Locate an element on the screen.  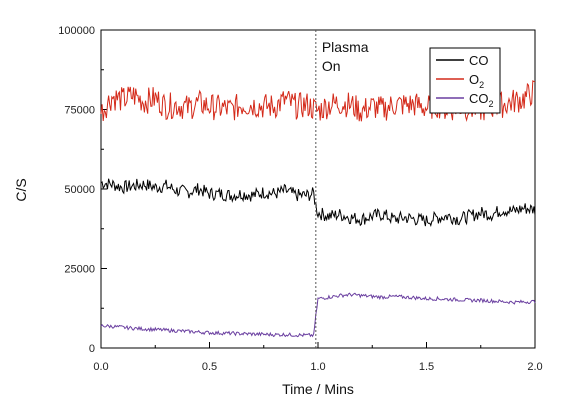
x-tick-label: 1.5 is located at coordinates (426, 367).